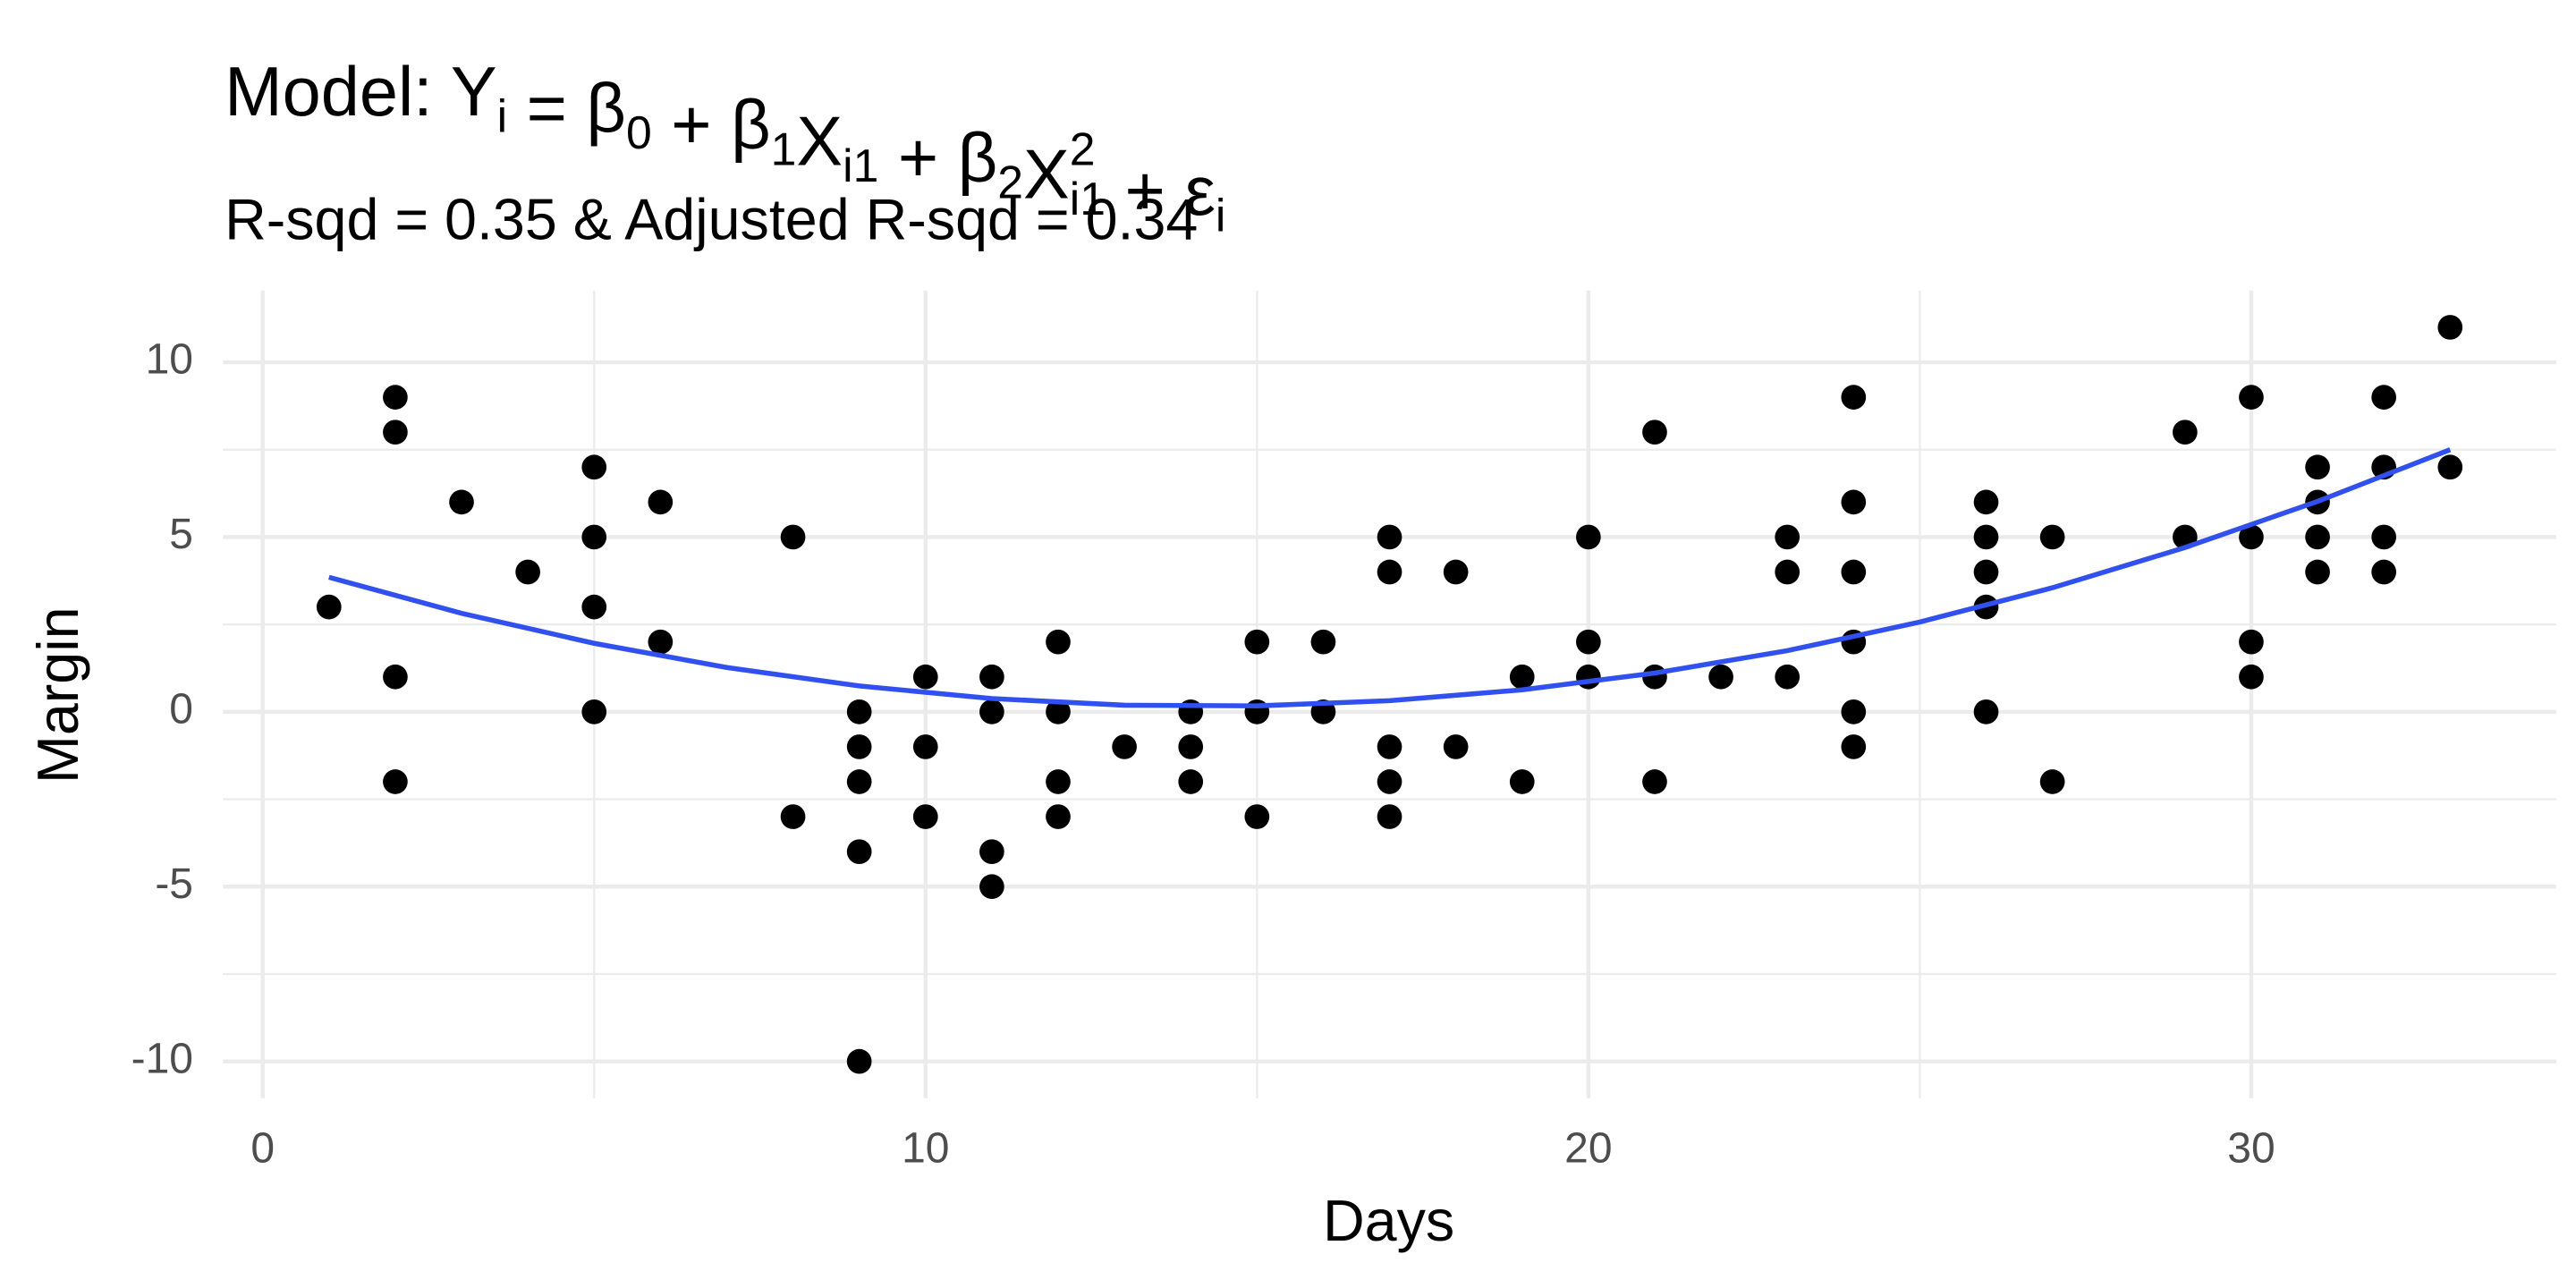 This screenshot has width=2576, height=1288. What do you see at coordinates (181, 534) in the screenshot?
I see `y-tick-label: 5` at bounding box center [181, 534].